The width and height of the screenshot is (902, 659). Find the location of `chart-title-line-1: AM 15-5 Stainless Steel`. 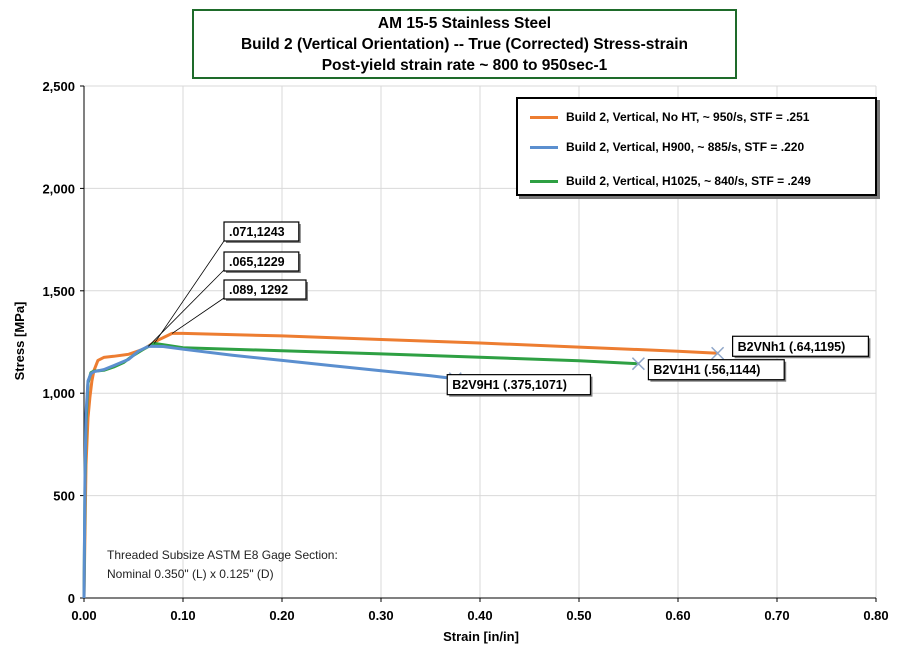

chart-title-line-1: AM 15-5 Stainless Steel is located at coordinates (464, 23).